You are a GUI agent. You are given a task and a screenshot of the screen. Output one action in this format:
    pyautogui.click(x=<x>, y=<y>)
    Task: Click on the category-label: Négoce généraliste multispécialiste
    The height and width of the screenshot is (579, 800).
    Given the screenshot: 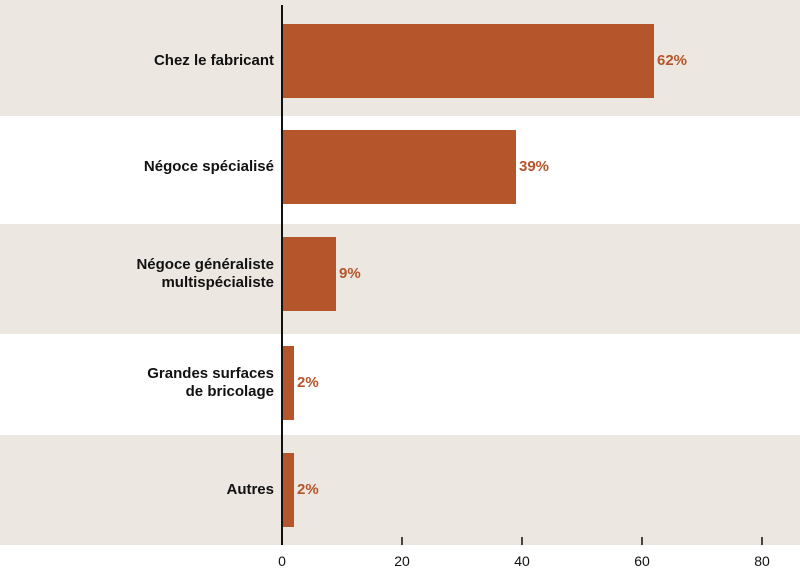 What is the action you would take?
    pyautogui.click(x=205, y=273)
    